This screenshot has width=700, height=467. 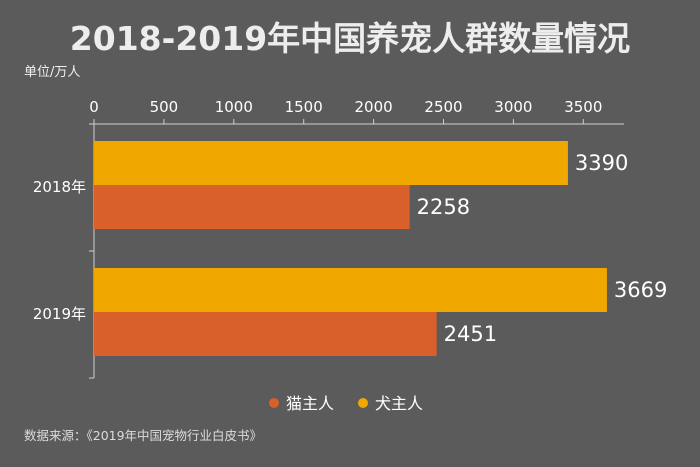 I want to click on legend-swatch-dog, so click(x=363, y=403).